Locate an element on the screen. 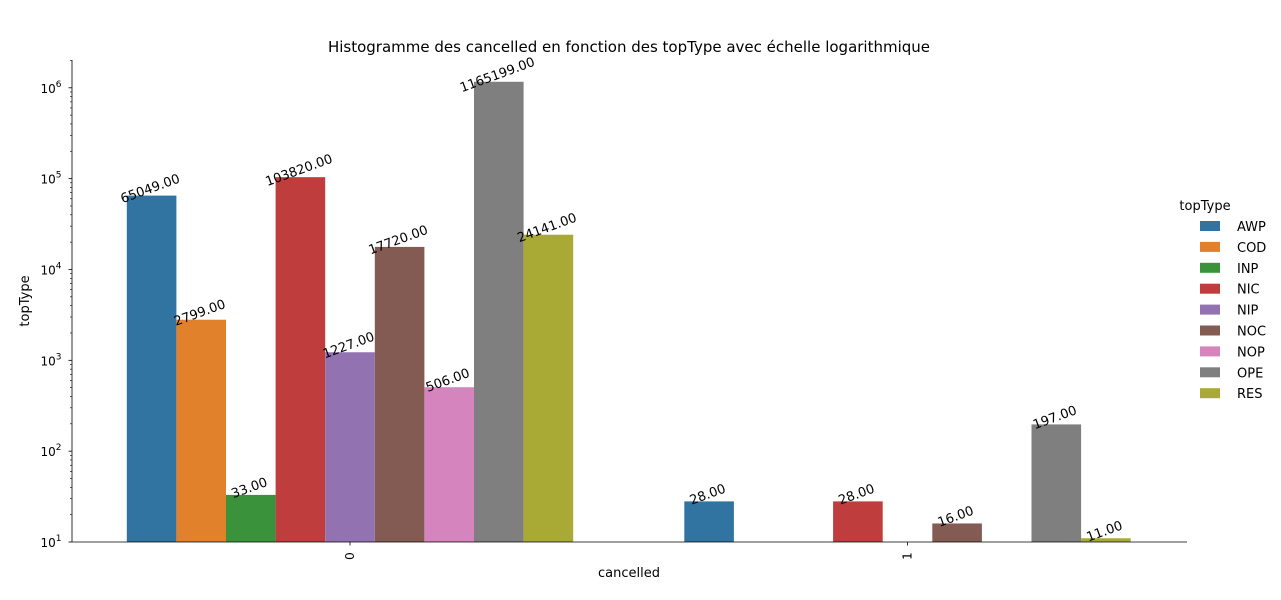 Image resolution: width=1281 pixels, height=600 pixels. y-tick-label: 10² is located at coordinates (50, 451).